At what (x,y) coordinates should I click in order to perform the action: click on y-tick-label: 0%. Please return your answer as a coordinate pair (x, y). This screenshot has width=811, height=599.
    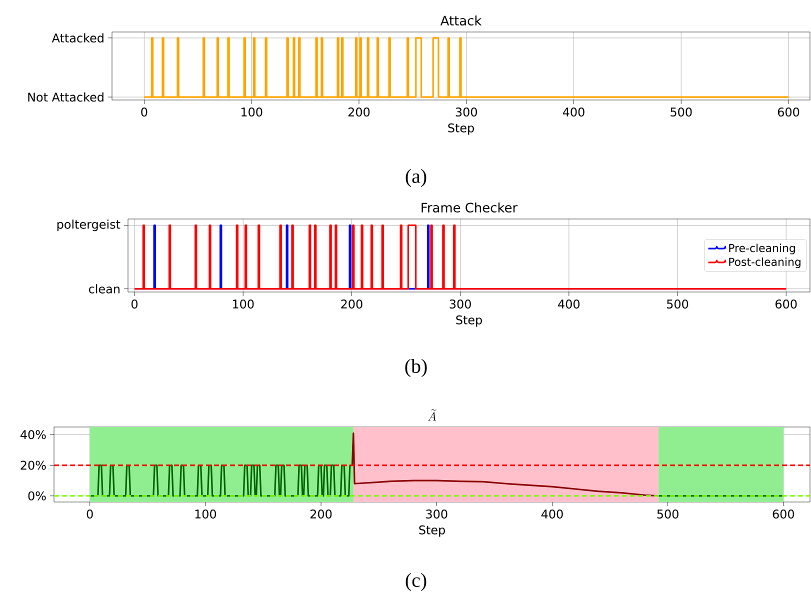
    Looking at the image, I should click on (37, 495).